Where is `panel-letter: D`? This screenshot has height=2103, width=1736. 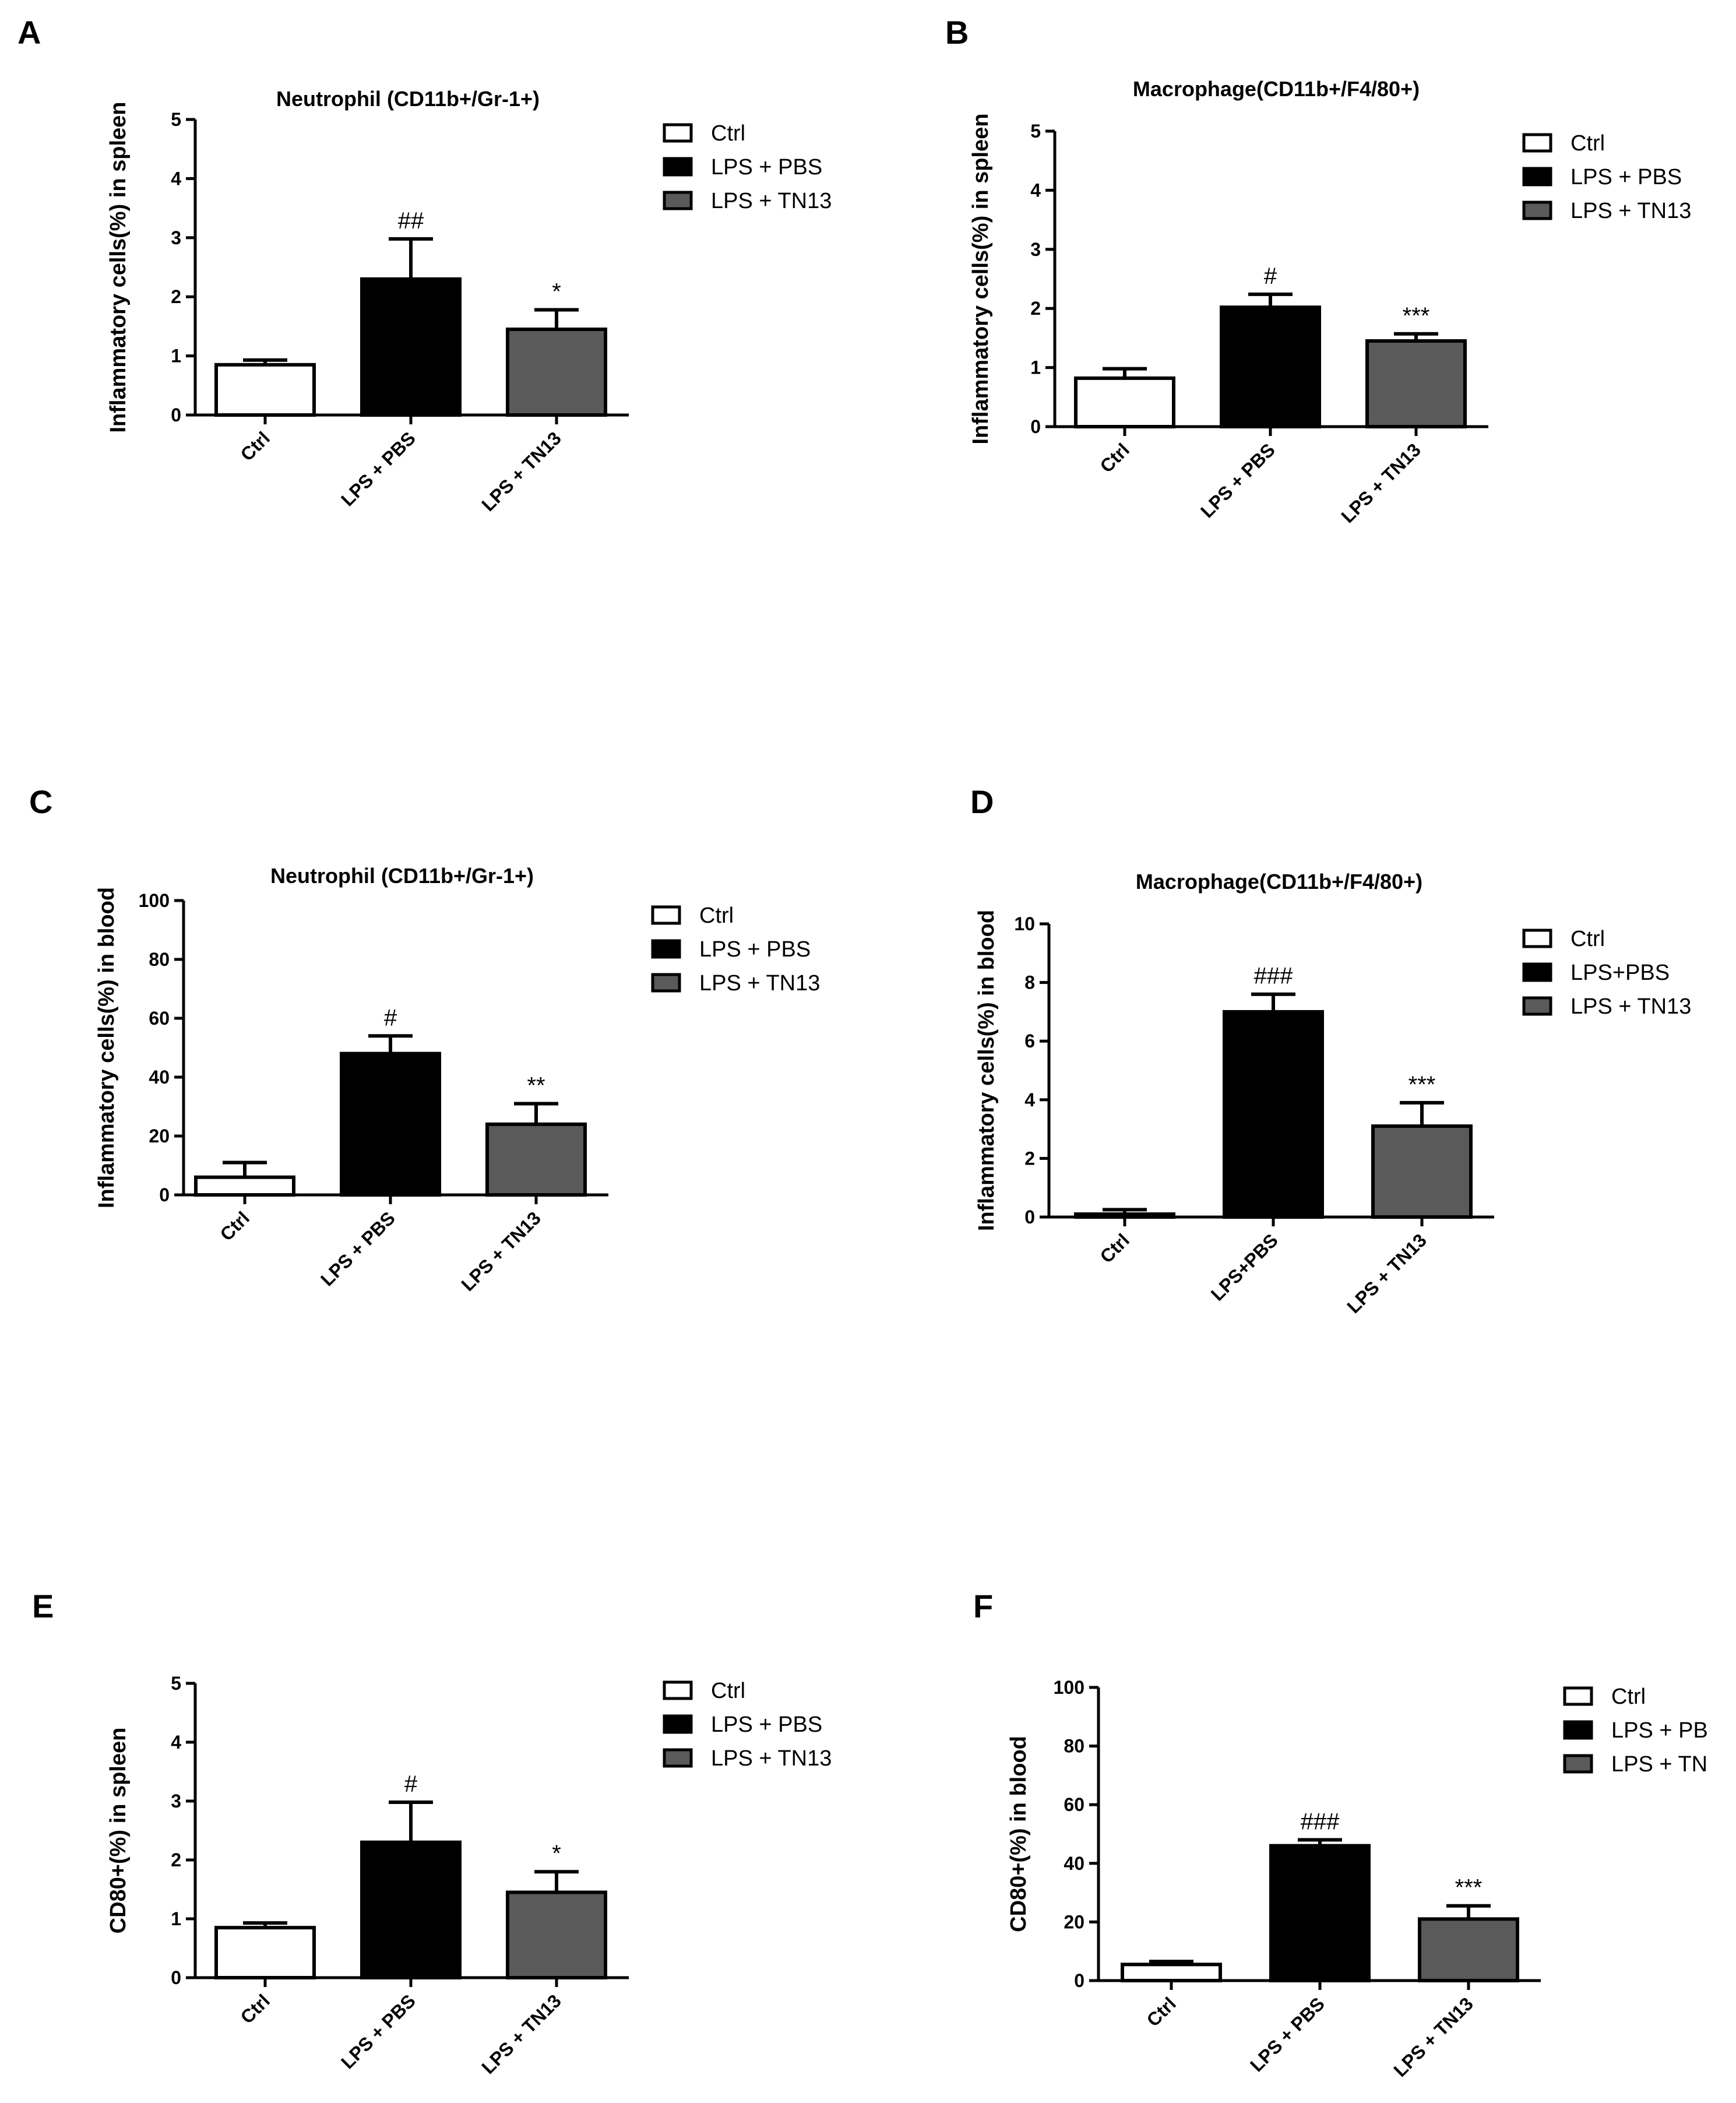
panel-letter: D is located at coordinates (982, 802).